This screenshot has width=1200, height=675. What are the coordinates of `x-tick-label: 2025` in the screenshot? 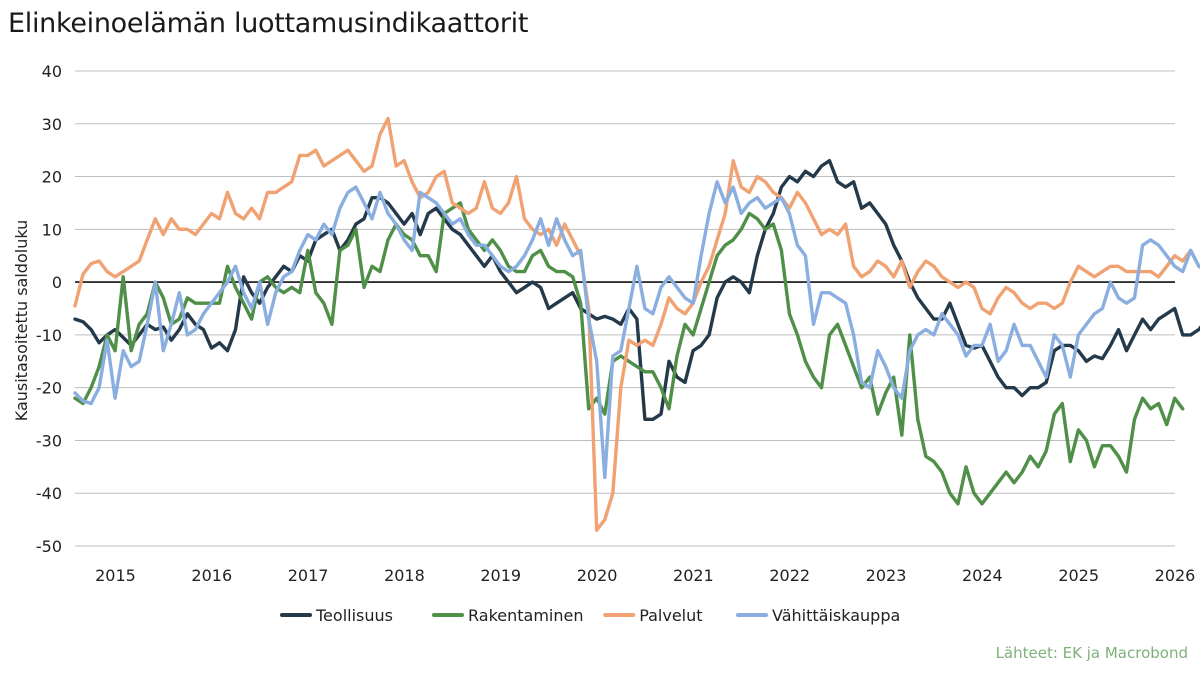 It's located at (1078, 575).